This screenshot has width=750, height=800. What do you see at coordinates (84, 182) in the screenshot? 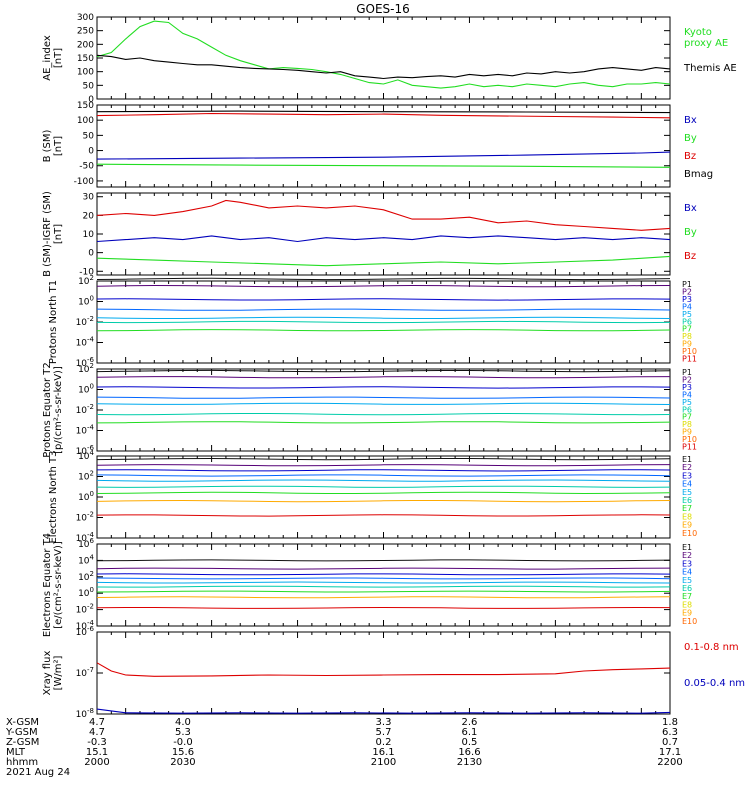
I see `y-tick-label: -100` at bounding box center [84, 182].